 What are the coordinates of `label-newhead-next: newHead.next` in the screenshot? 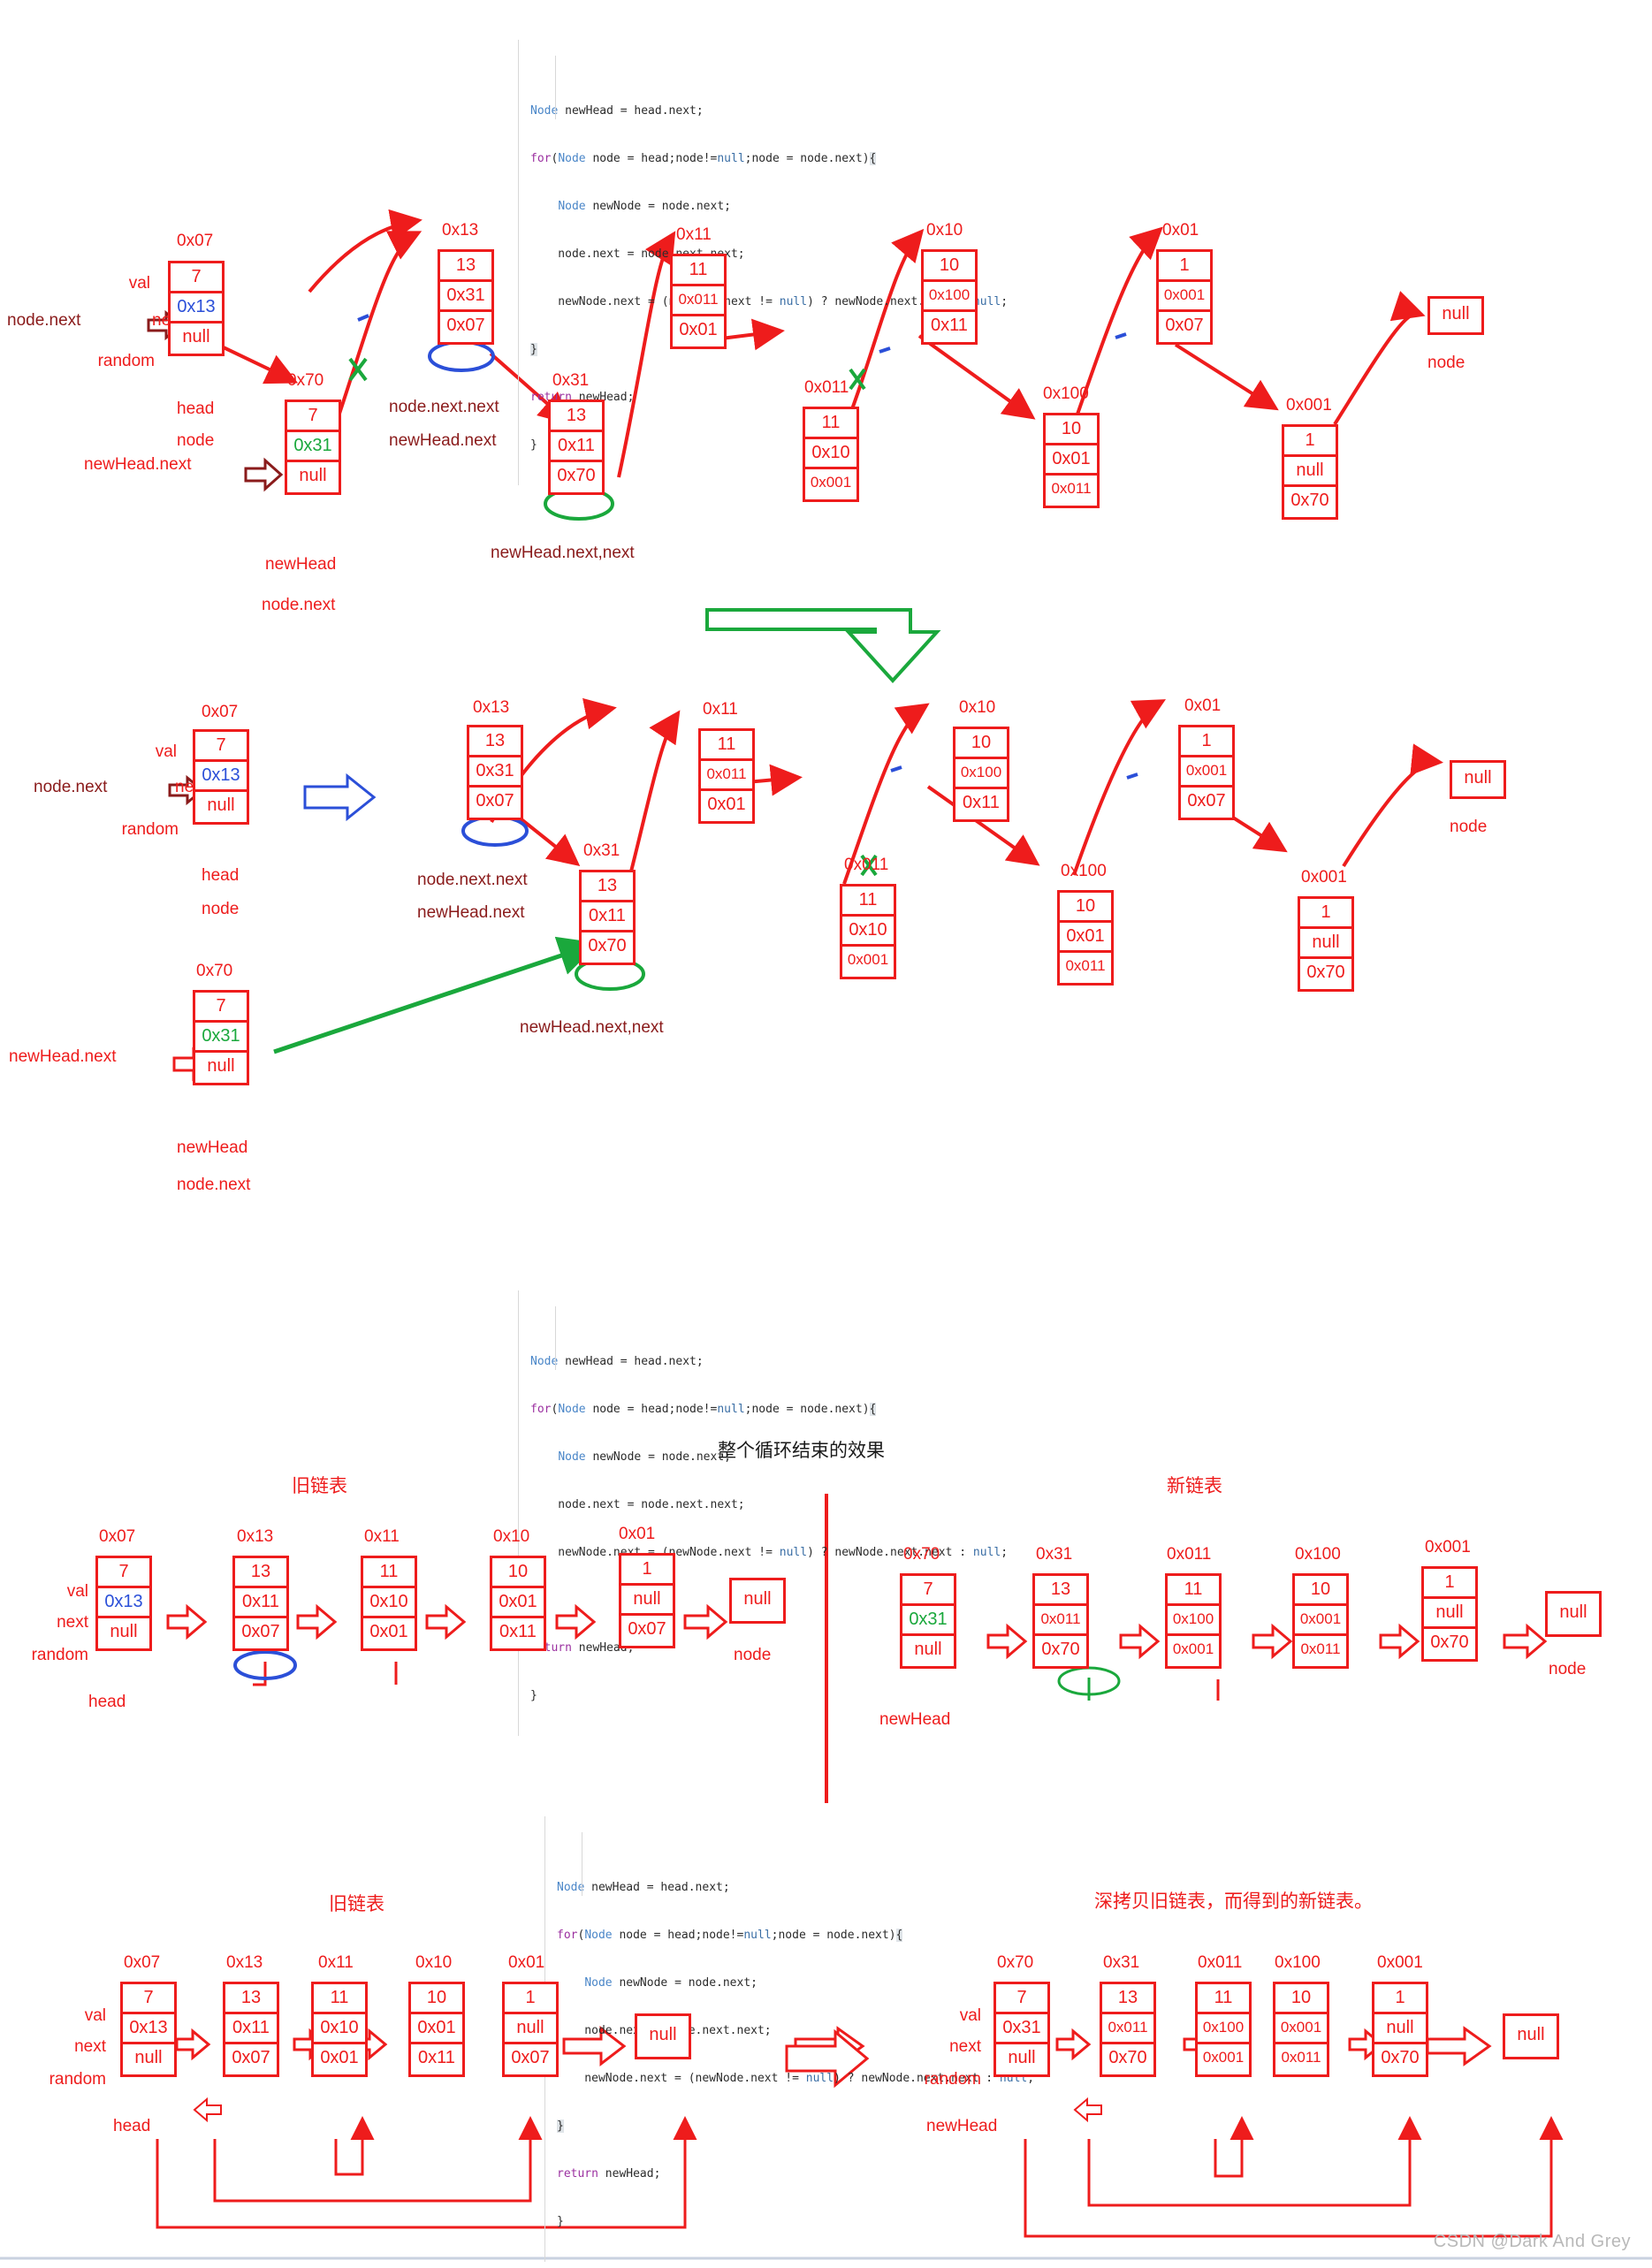 It's located at (443, 441).